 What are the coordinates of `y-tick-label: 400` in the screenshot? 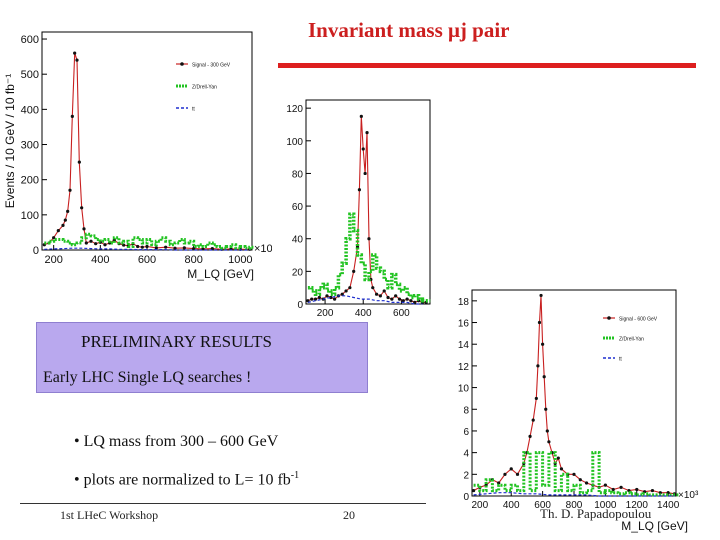 It's located at (30, 110).